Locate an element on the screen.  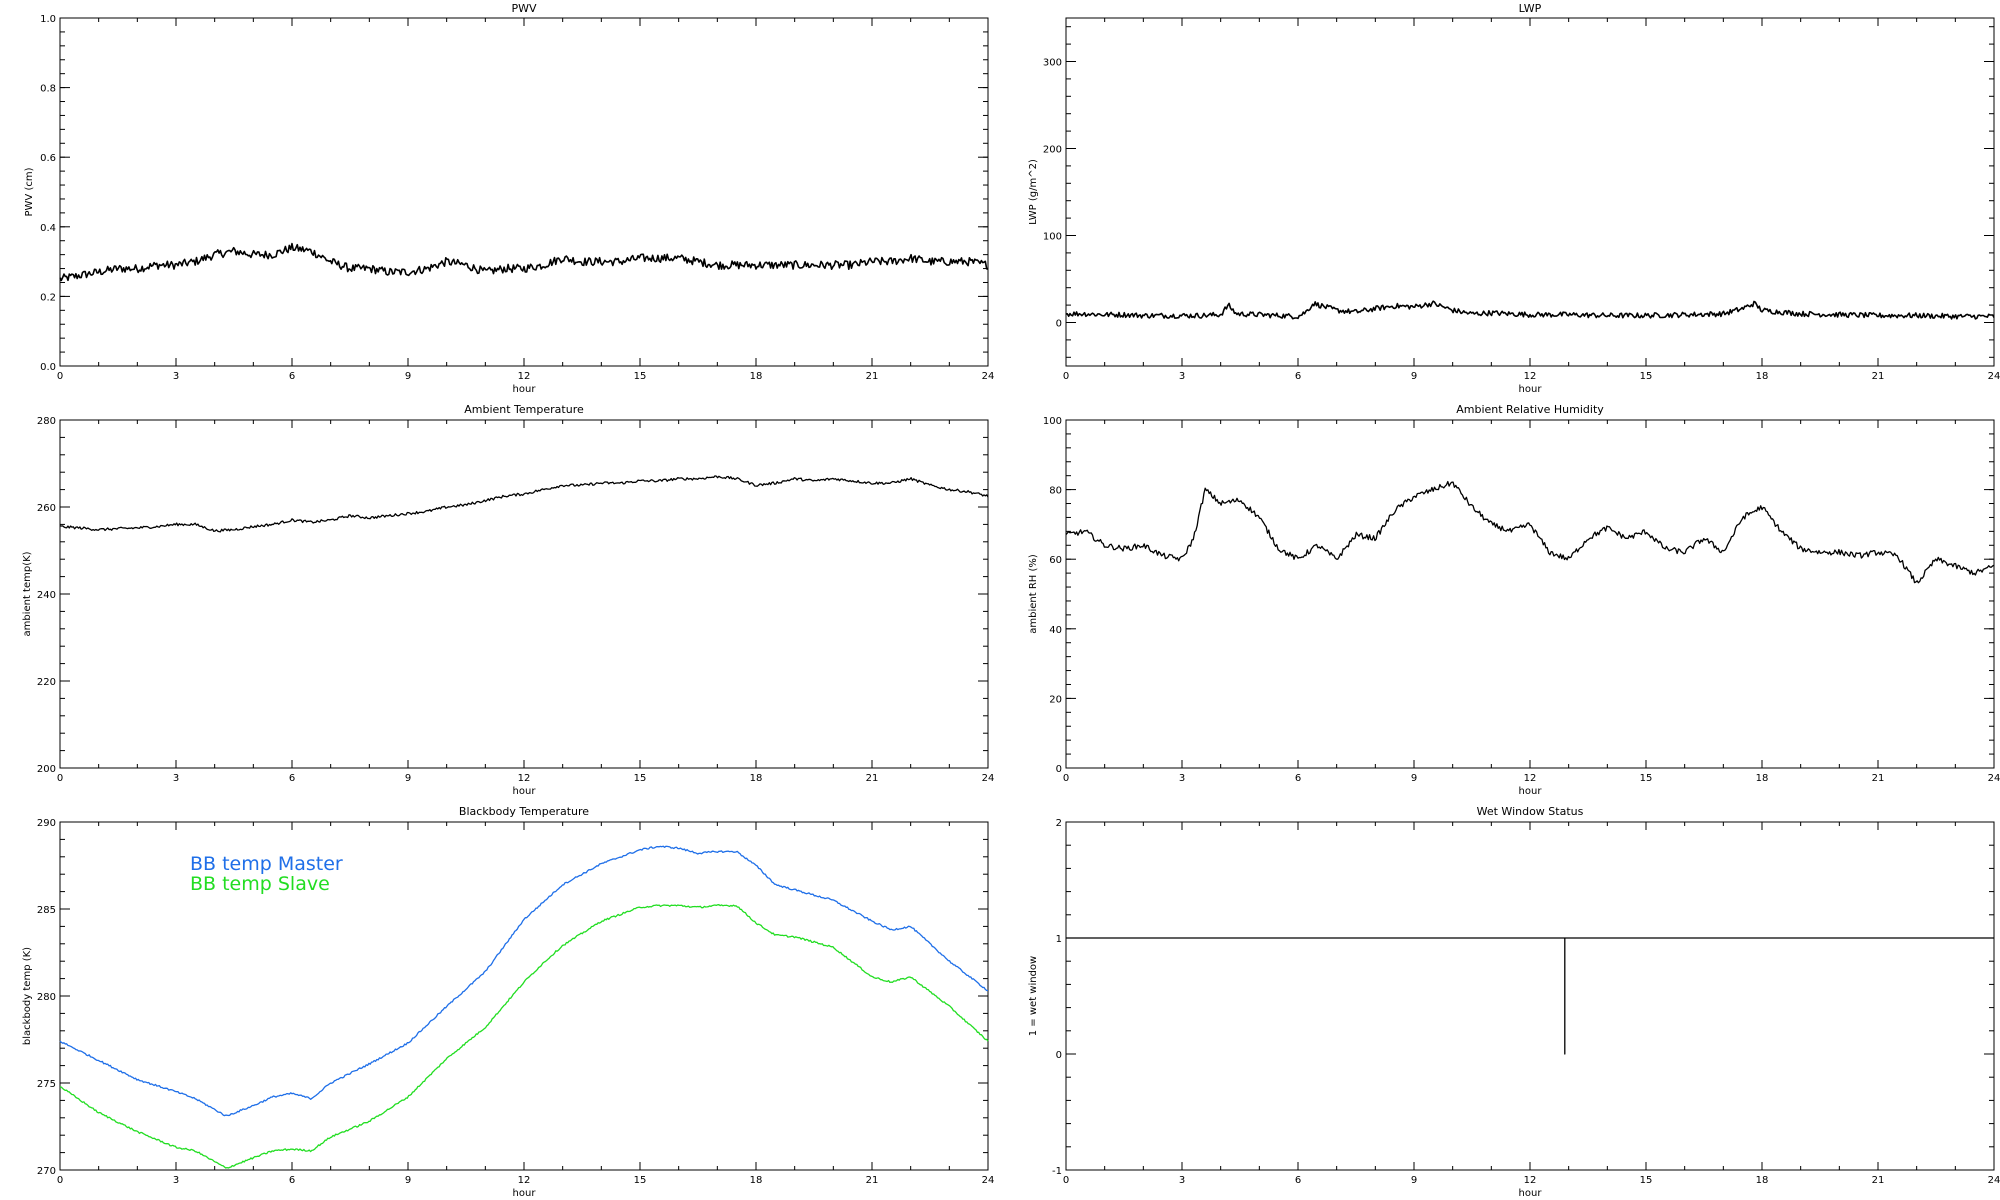
y-axis-label: LWP (g/m^2) is located at coordinates (1033, 192).